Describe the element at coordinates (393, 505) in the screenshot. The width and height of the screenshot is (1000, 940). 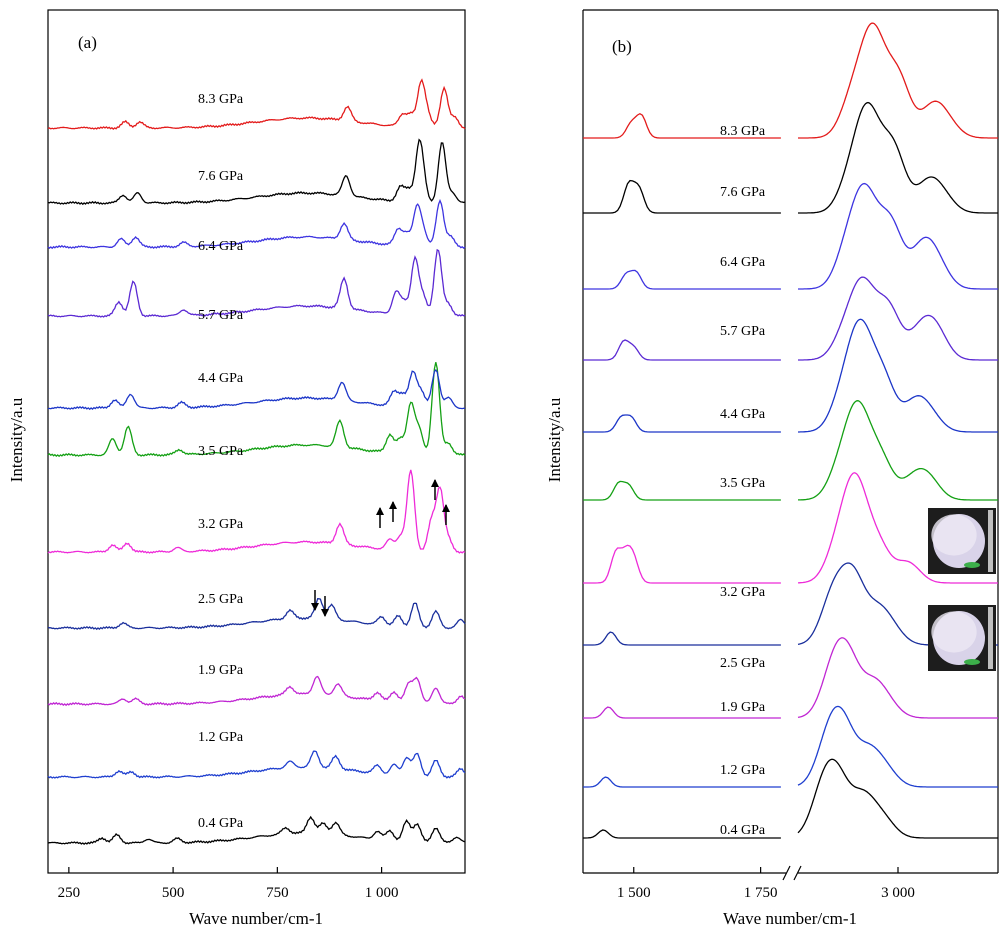
I see `arrow-up-2-head` at that location.